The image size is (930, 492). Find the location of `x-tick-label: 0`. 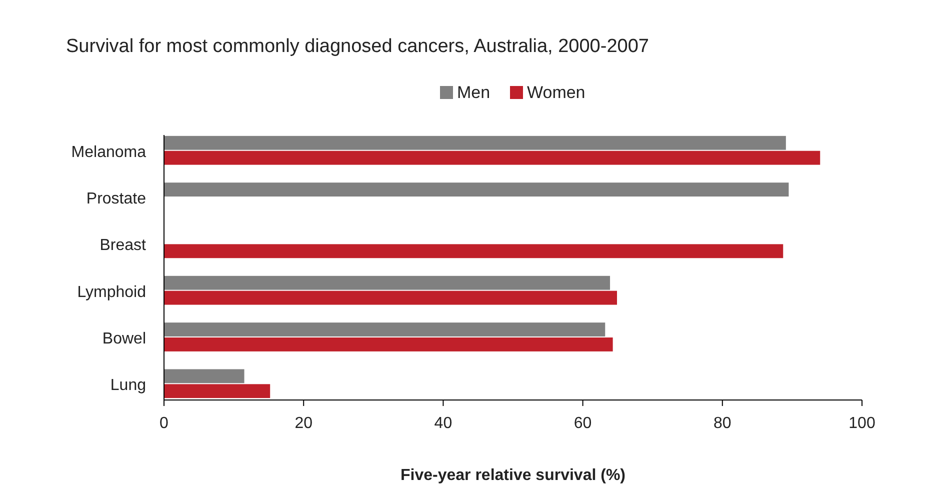

x-tick-label: 0 is located at coordinates (164, 423).